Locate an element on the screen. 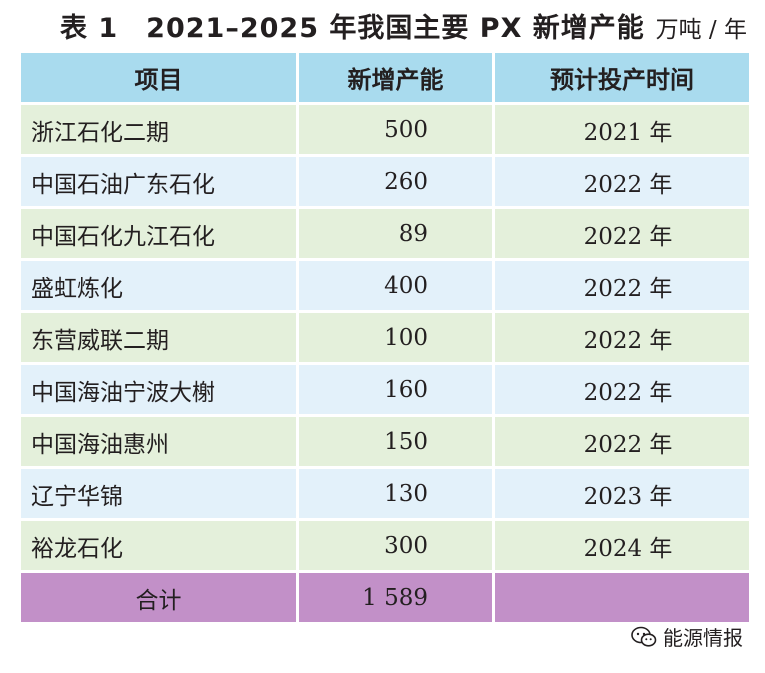  project-name: 东营威联二期 is located at coordinates (158, 337).